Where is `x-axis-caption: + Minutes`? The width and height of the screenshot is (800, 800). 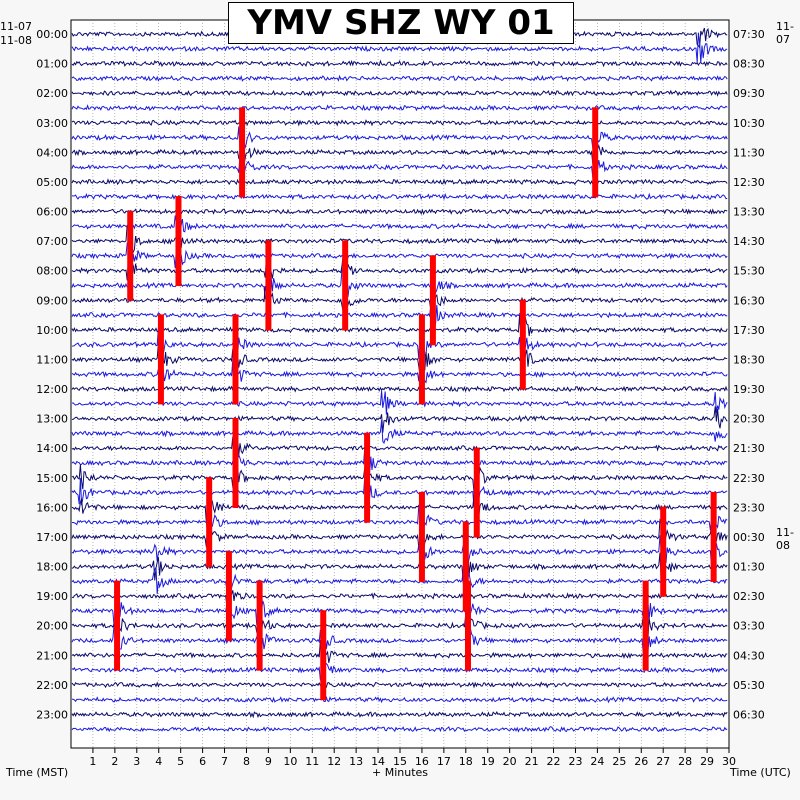
x-axis-caption: + Minutes is located at coordinates (400, 772).